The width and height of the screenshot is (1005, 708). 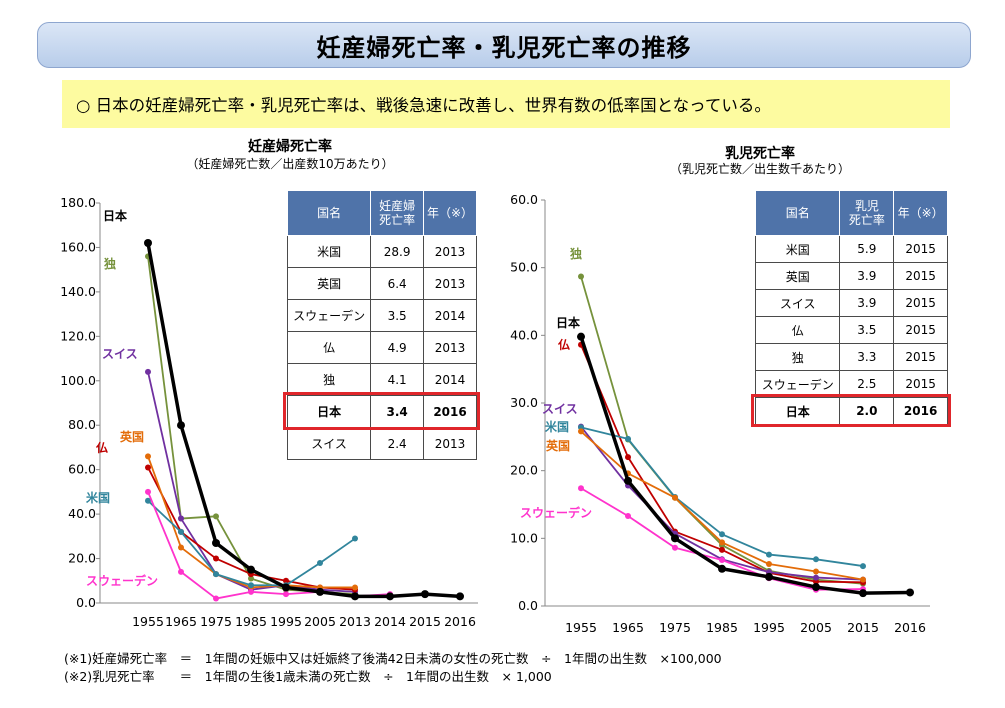 I want to click on table-row: 米国 28.9 2013, so click(x=381, y=251).